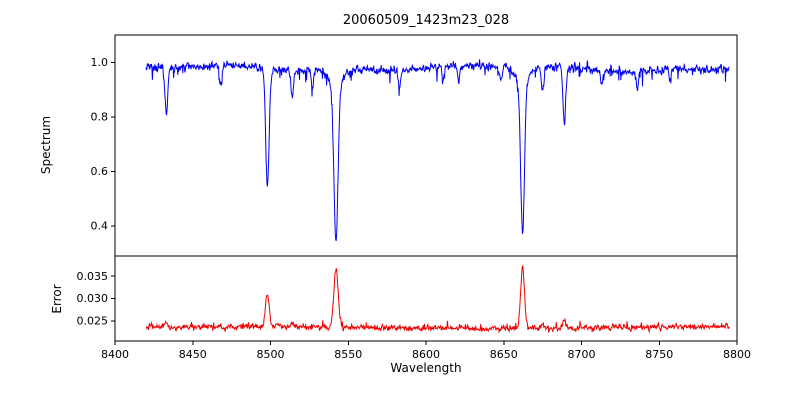 This screenshot has height=400, width=800. What do you see at coordinates (100, 171) in the screenshot?
I see `spectrum-y-tick-label: 0.6` at bounding box center [100, 171].